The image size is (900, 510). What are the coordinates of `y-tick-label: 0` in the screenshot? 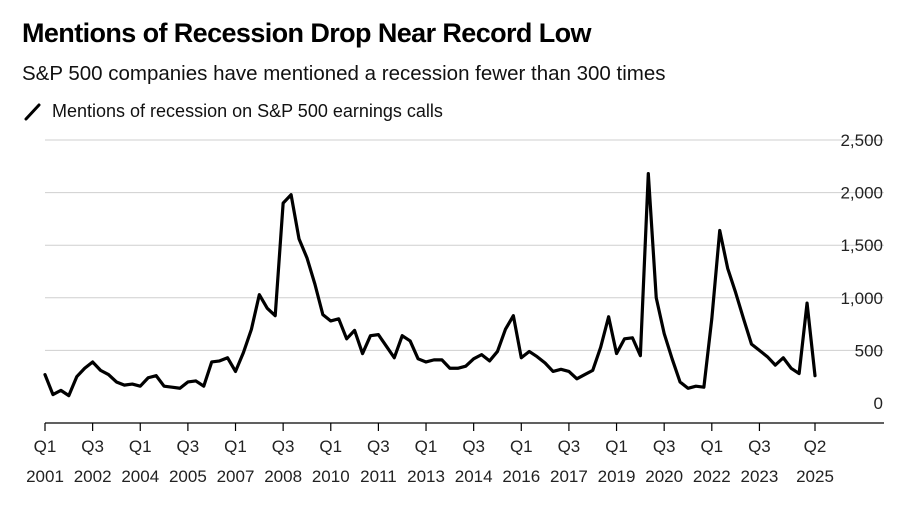 It's located at (878, 403).